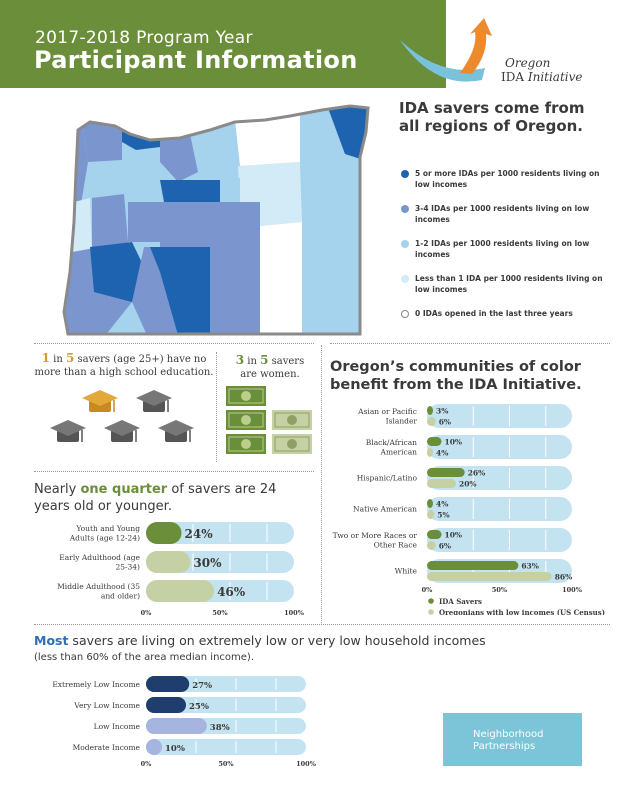 The image size is (617, 801). What do you see at coordinates (514, 77) in the screenshot?
I see `logo-ida: IDA` at bounding box center [514, 77].